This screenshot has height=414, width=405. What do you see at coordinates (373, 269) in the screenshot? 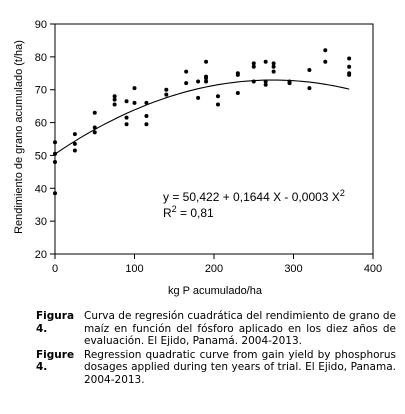
I see `x-tick-label: 400` at bounding box center [373, 269].